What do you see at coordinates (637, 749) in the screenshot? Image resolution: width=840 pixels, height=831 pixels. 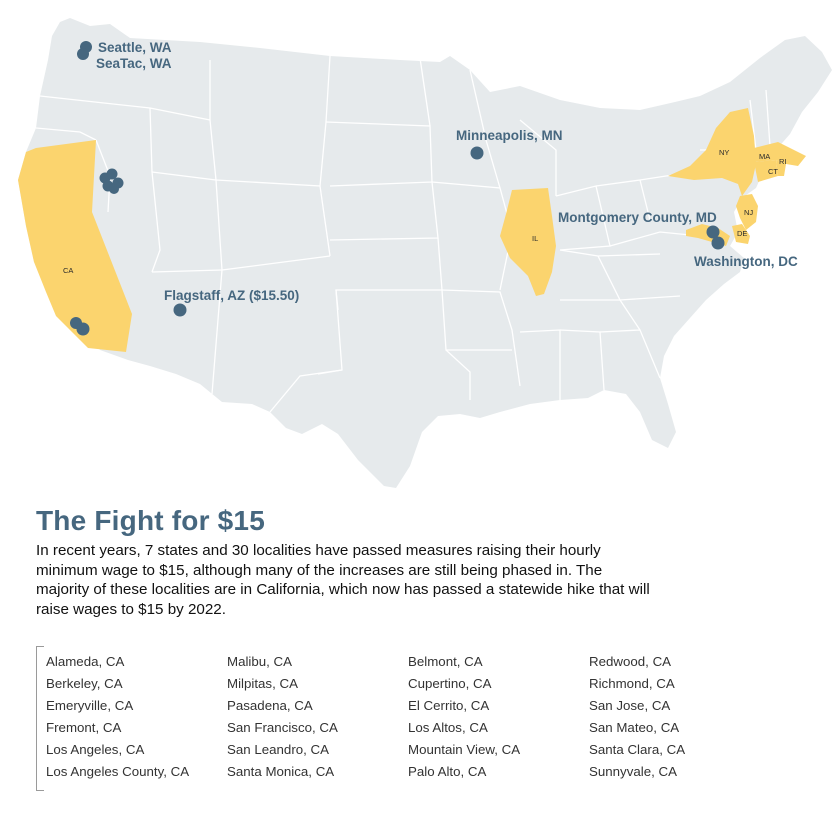 I see `list-item: Santa Clara, CA` at bounding box center [637, 749].